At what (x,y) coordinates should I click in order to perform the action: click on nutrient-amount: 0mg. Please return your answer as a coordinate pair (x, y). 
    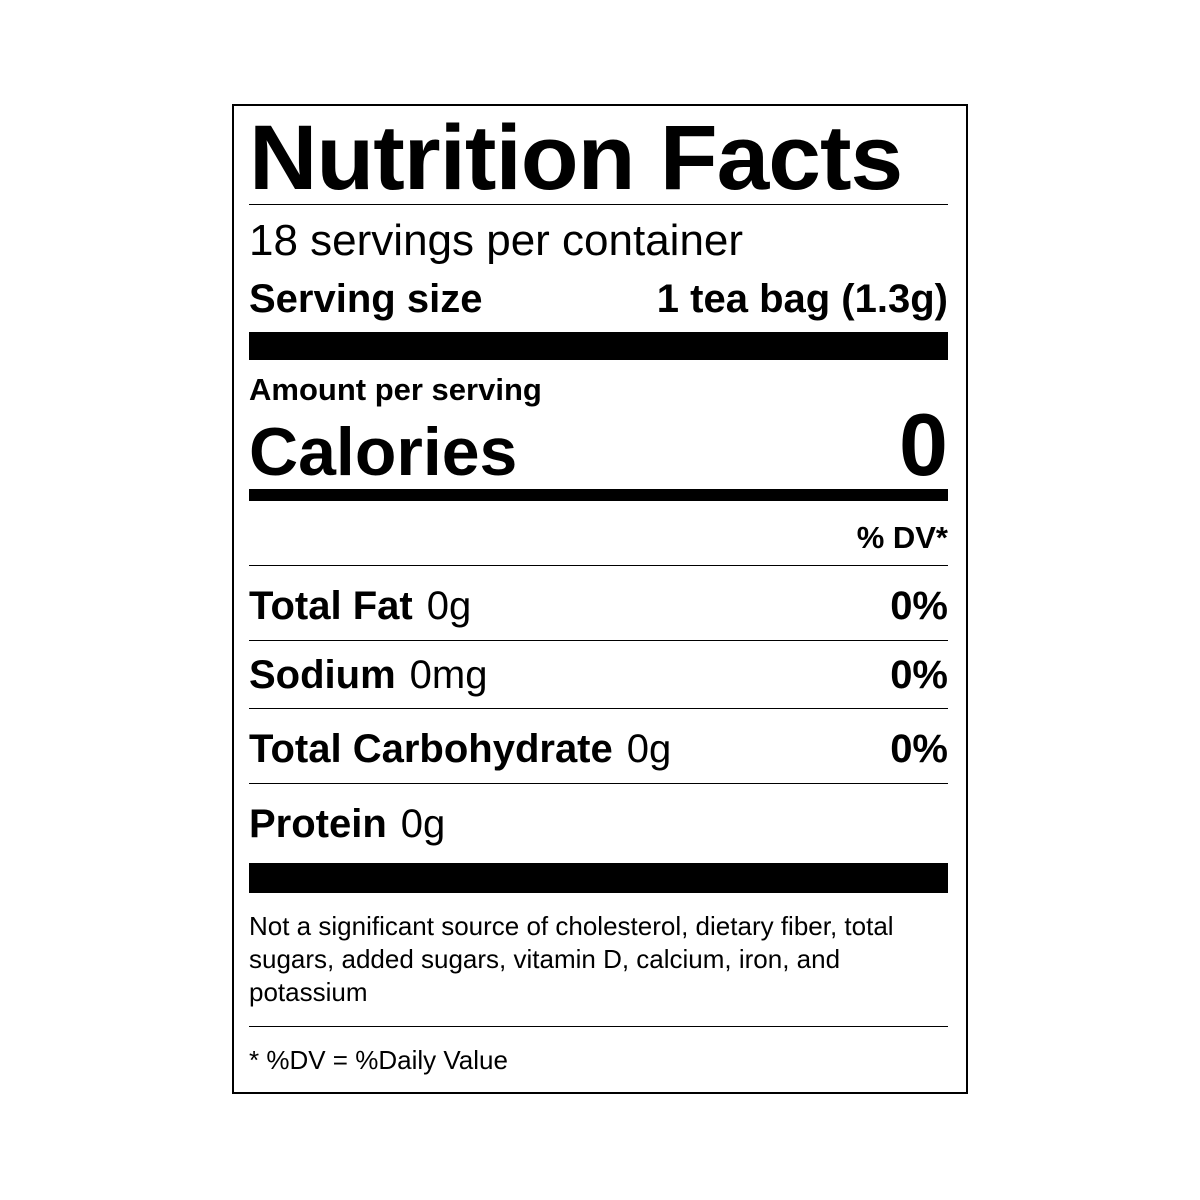
    Looking at the image, I should click on (448, 675).